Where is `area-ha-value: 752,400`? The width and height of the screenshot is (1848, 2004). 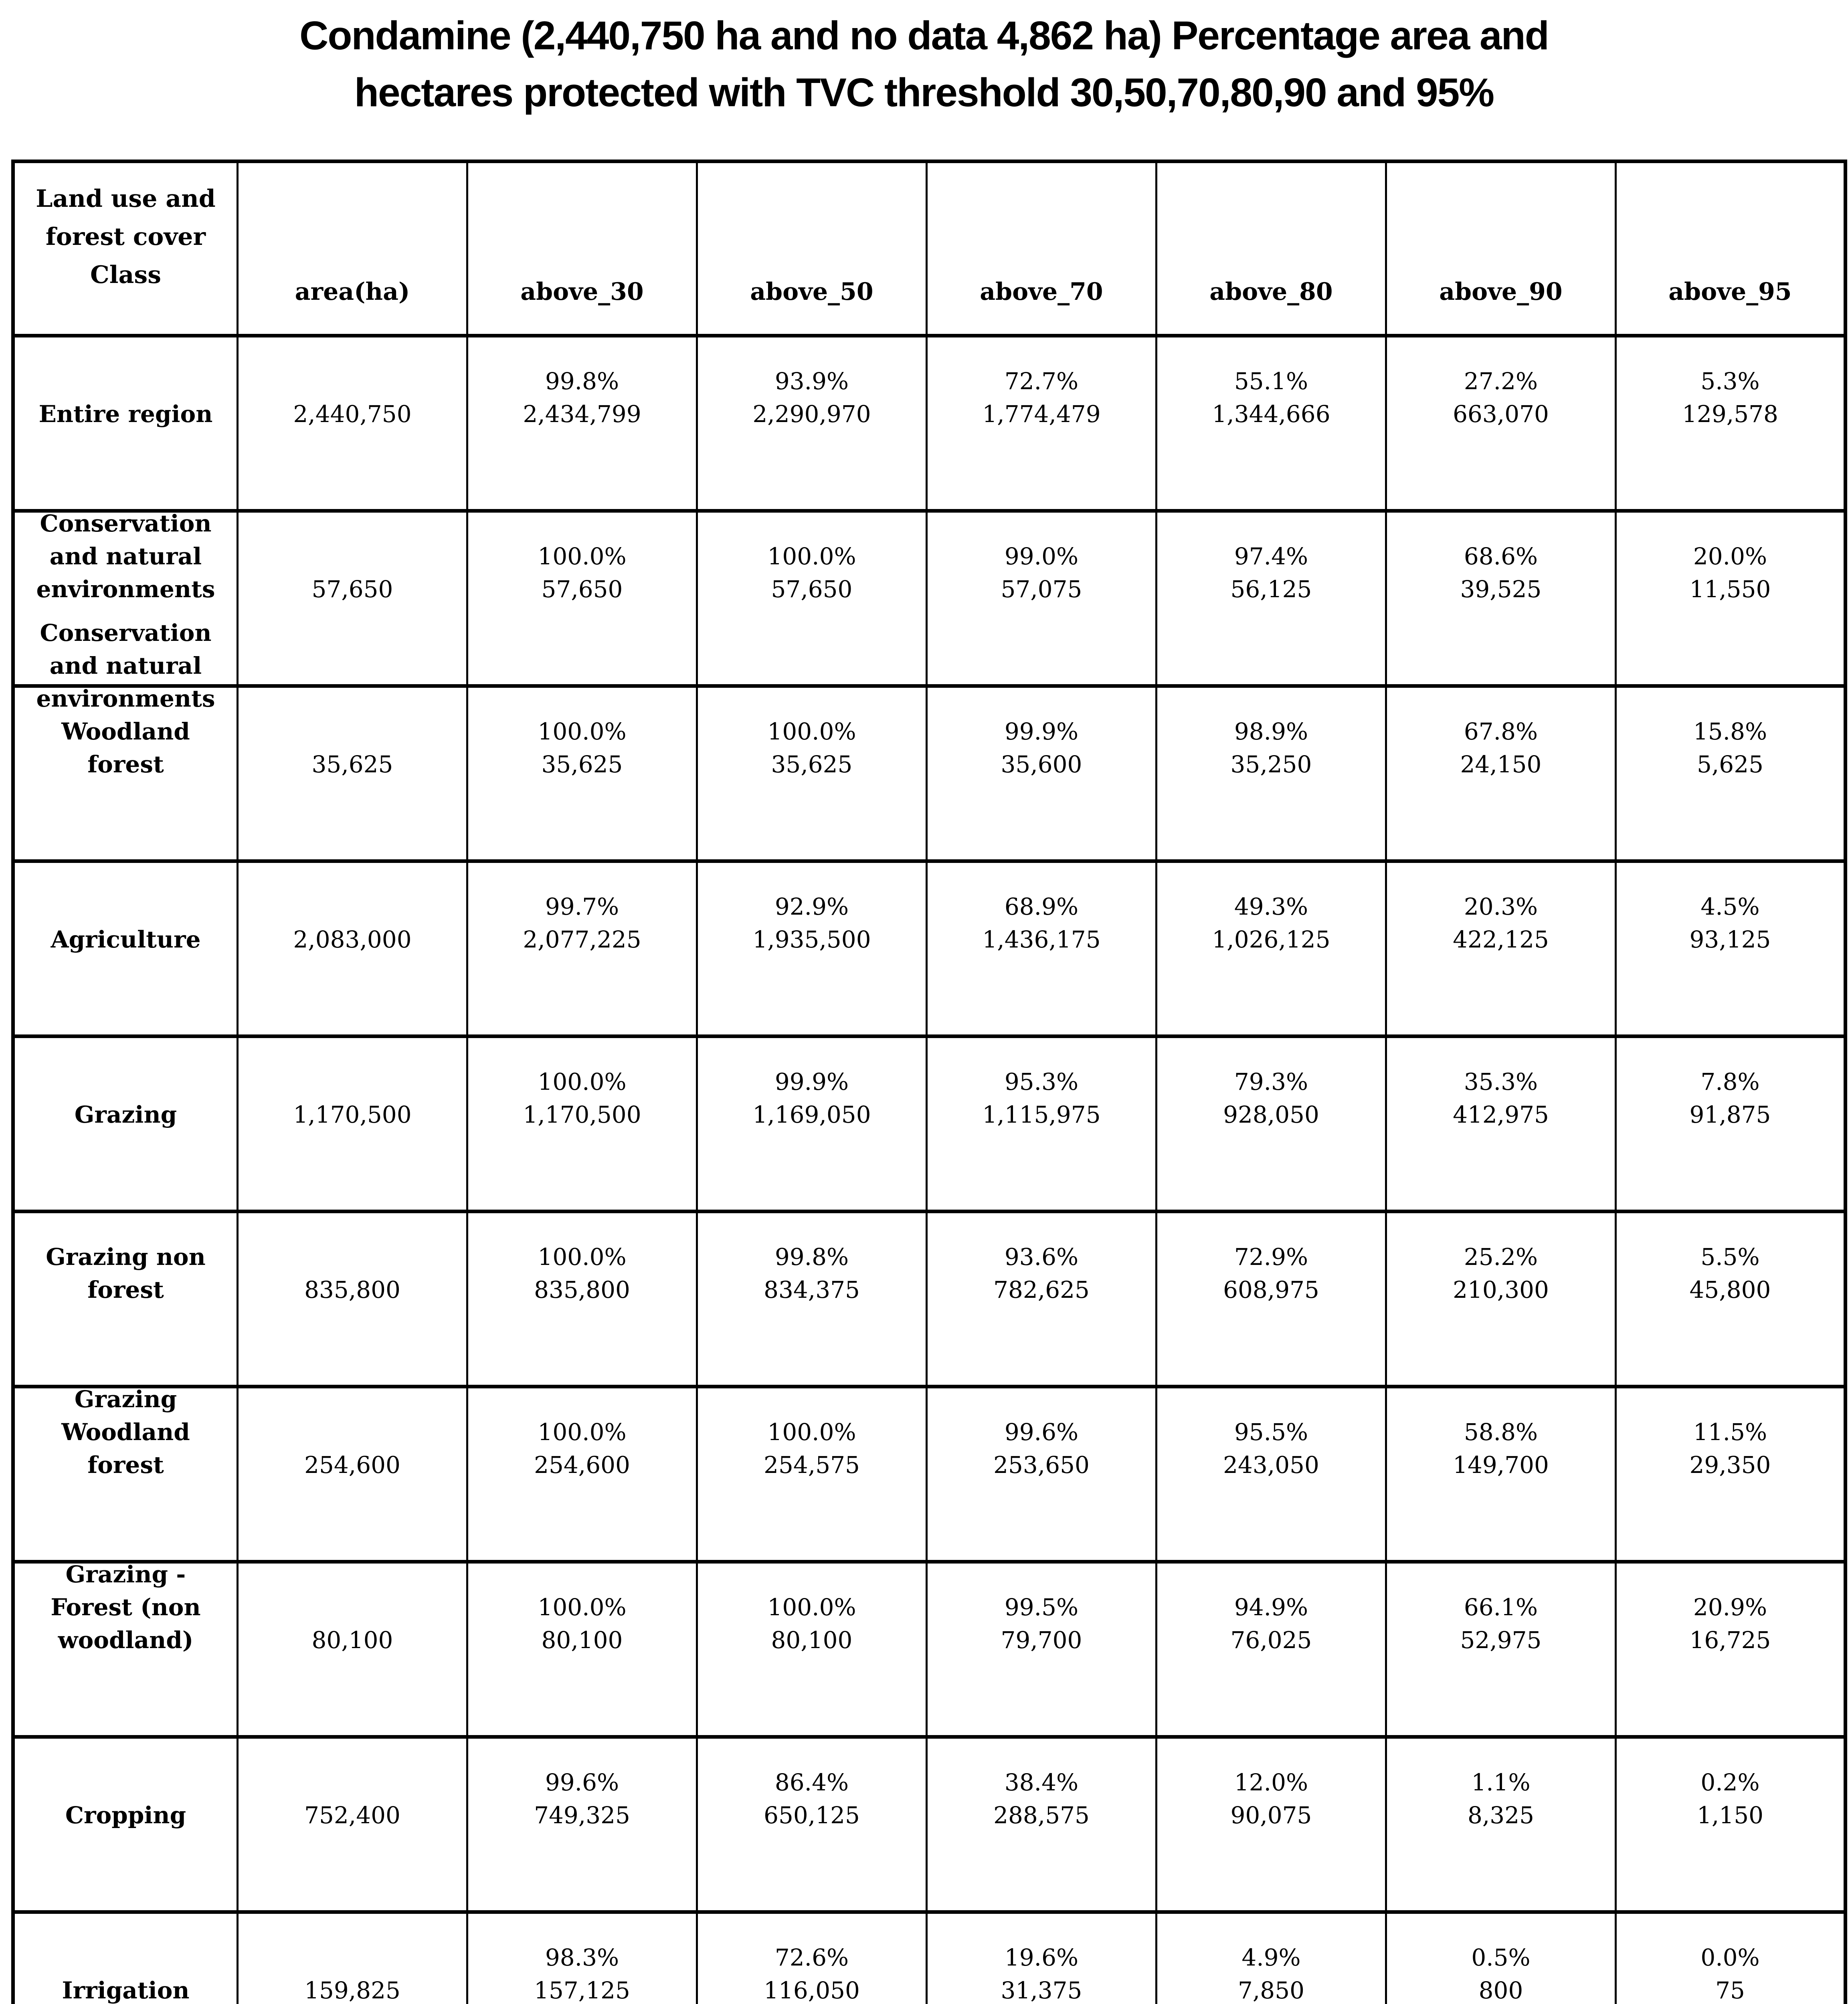 area-ha-value: 752,400 is located at coordinates (352, 1815).